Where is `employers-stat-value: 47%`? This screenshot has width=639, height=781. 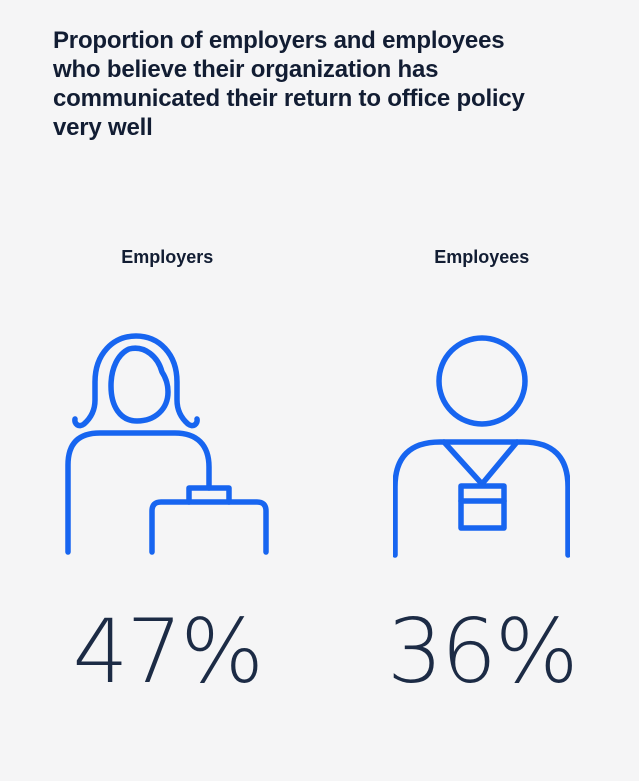
employers-stat-value: 47% is located at coordinates (167, 652).